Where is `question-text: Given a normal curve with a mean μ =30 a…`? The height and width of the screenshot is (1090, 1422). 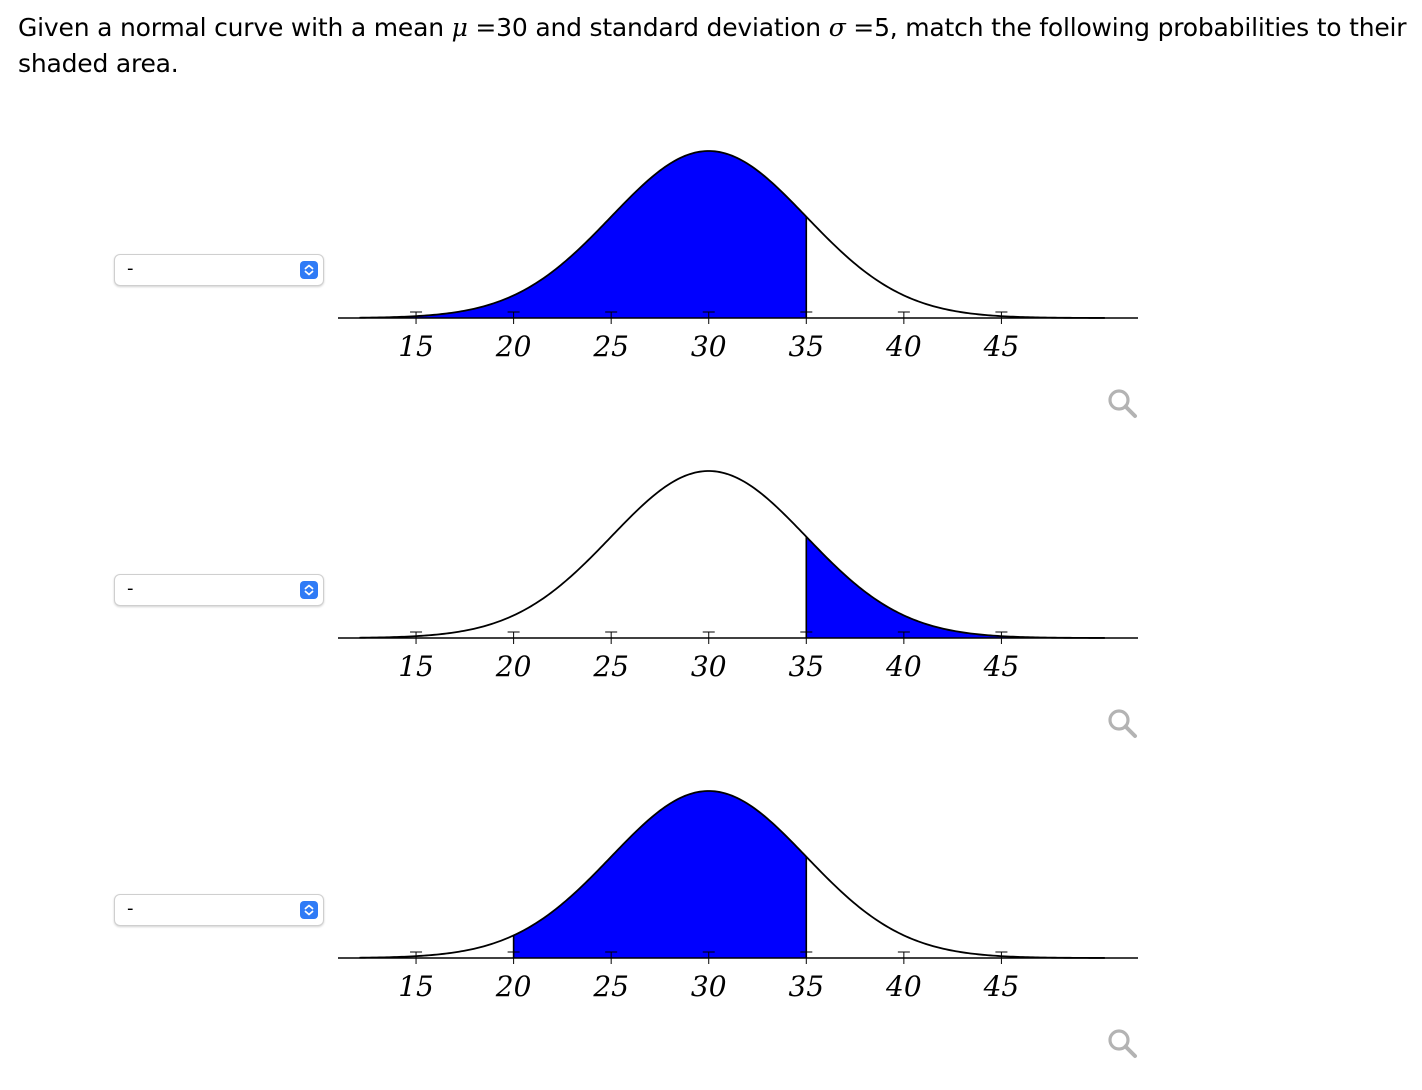 question-text: Given a normal curve with a mean μ =30 a… is located at coordinates (713, 46).